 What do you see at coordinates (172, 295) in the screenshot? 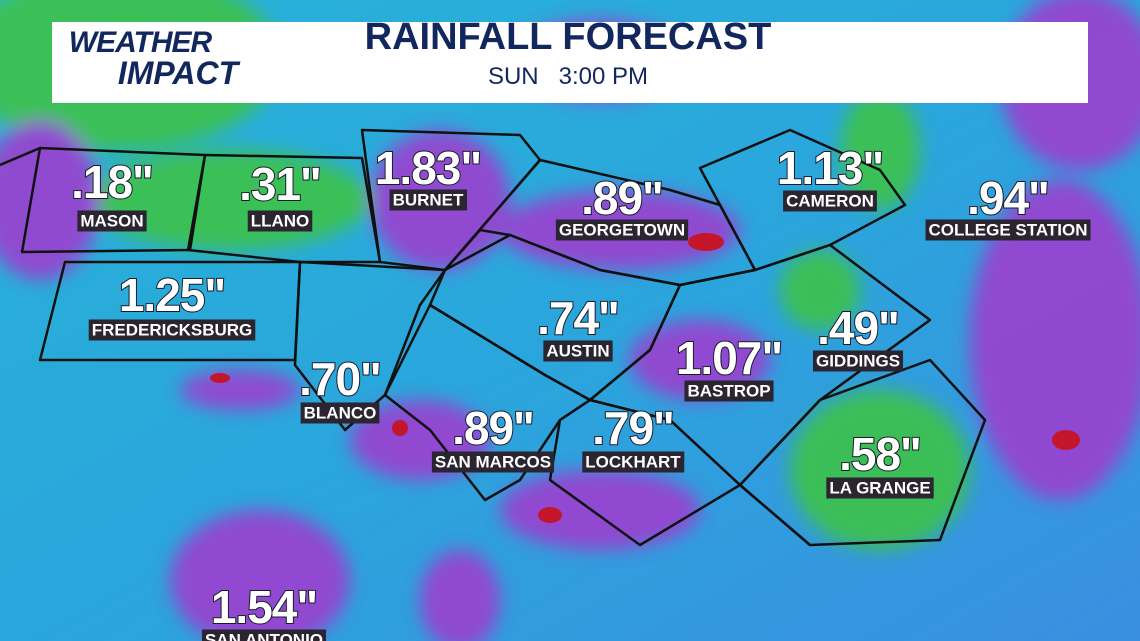
I see `rain-amount: 1.25"` at bounding box center [172, 295].